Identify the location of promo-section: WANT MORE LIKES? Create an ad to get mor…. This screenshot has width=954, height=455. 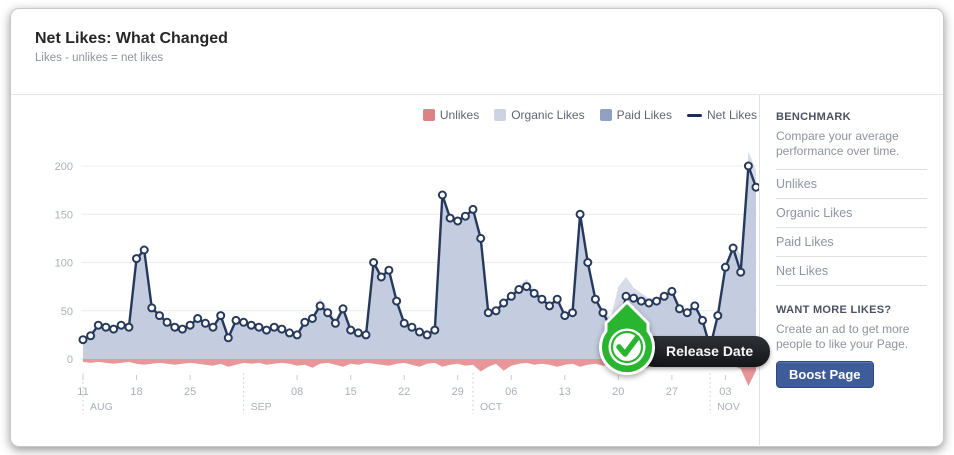
(851, 345).